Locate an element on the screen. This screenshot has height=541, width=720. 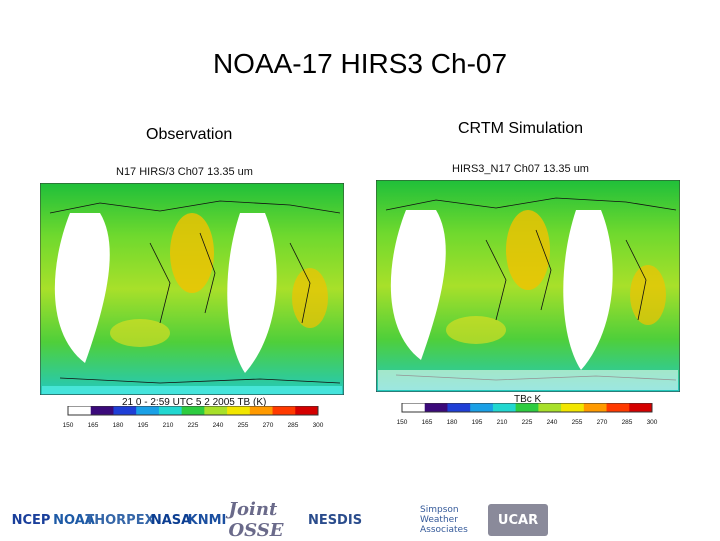
observation-colorbar: 150 165 180 195 210 225 240 255 270 285 300 is located at coordinates (193, 417).